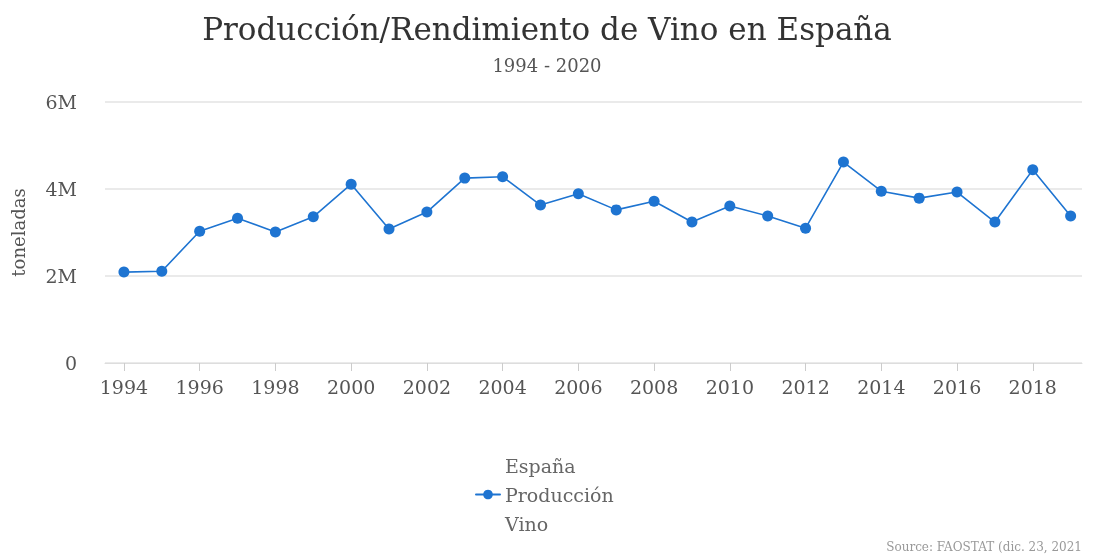  Describe the element at coordinates (502, 386) in the screenshot. I see `x-tick-label: 2004` at that location.